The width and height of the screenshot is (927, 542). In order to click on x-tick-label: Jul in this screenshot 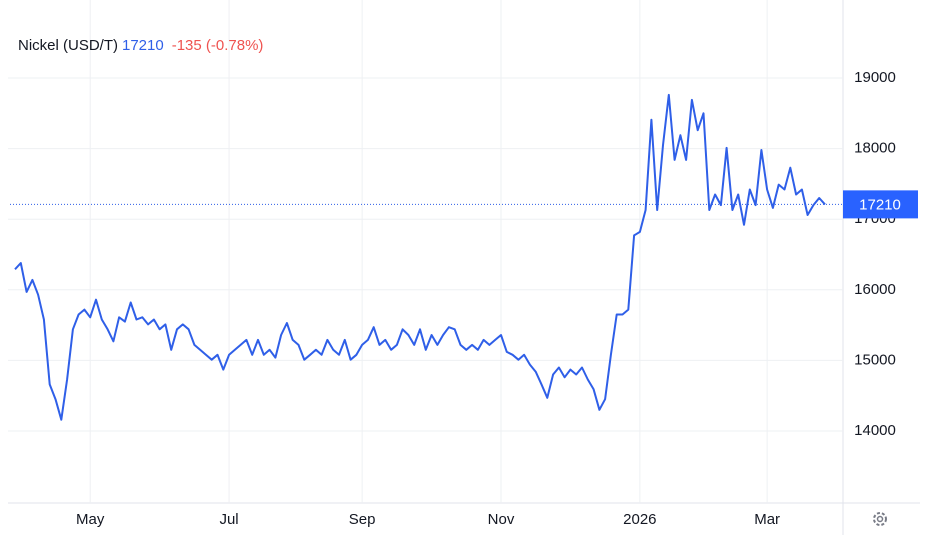, I will do `click(228, 519)`.